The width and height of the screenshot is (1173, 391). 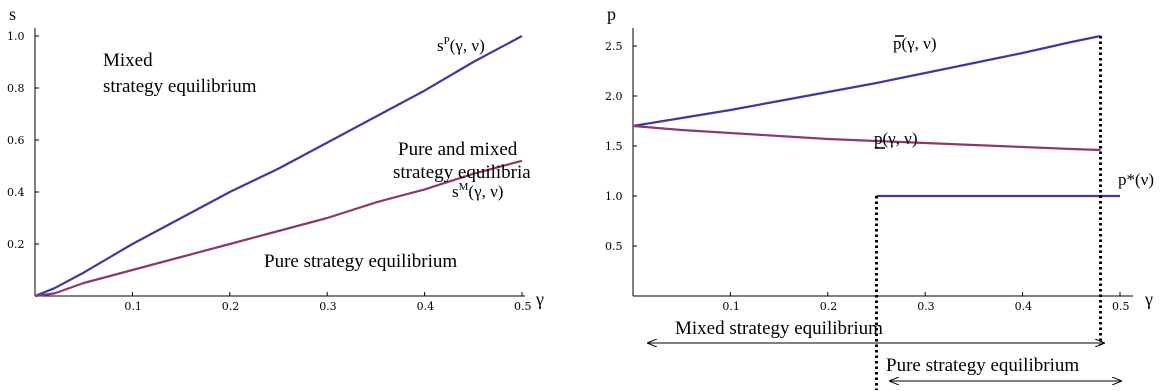 What do you see at coordinates (614, 46) in the screenshot?
I see `y-tick-label: 2.5` at bounding box center [614, 46].